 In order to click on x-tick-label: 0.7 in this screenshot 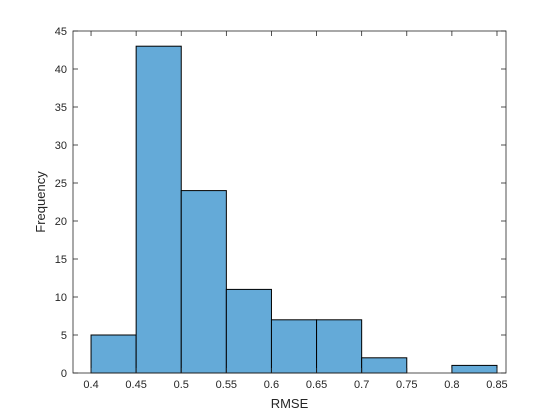, I will do `click(361, 385)`.